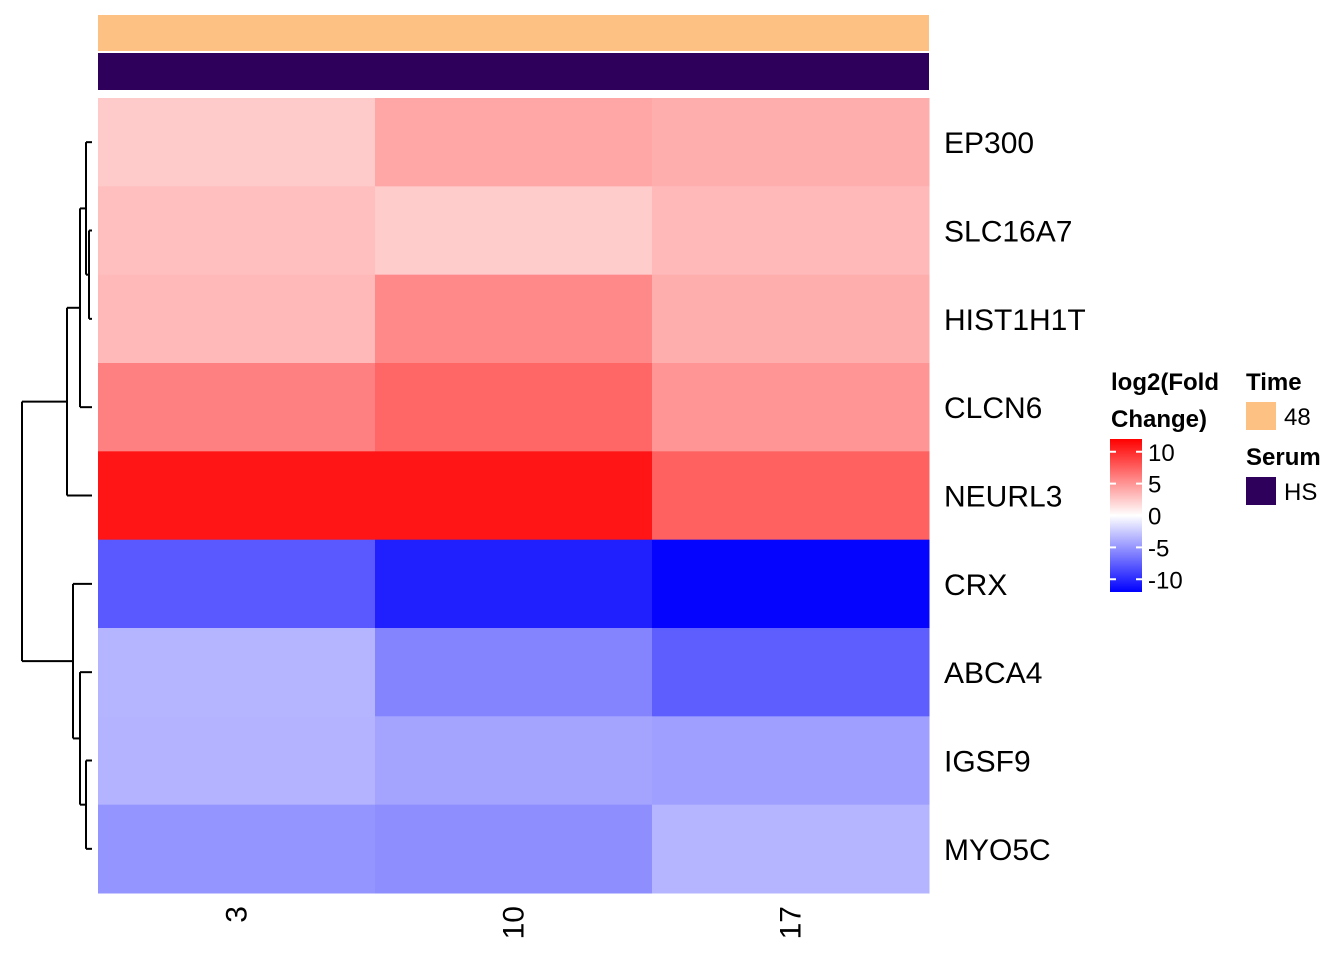  I want to click on column-label: 10, so click(514, 922).